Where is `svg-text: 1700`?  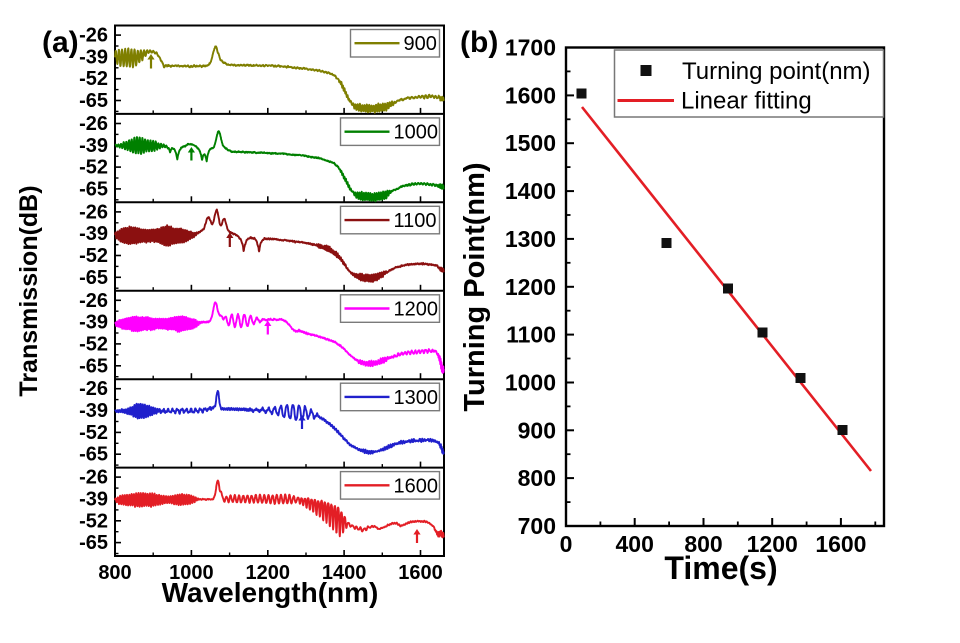 svg-text: 1700 is located at coordinates (530, 48).